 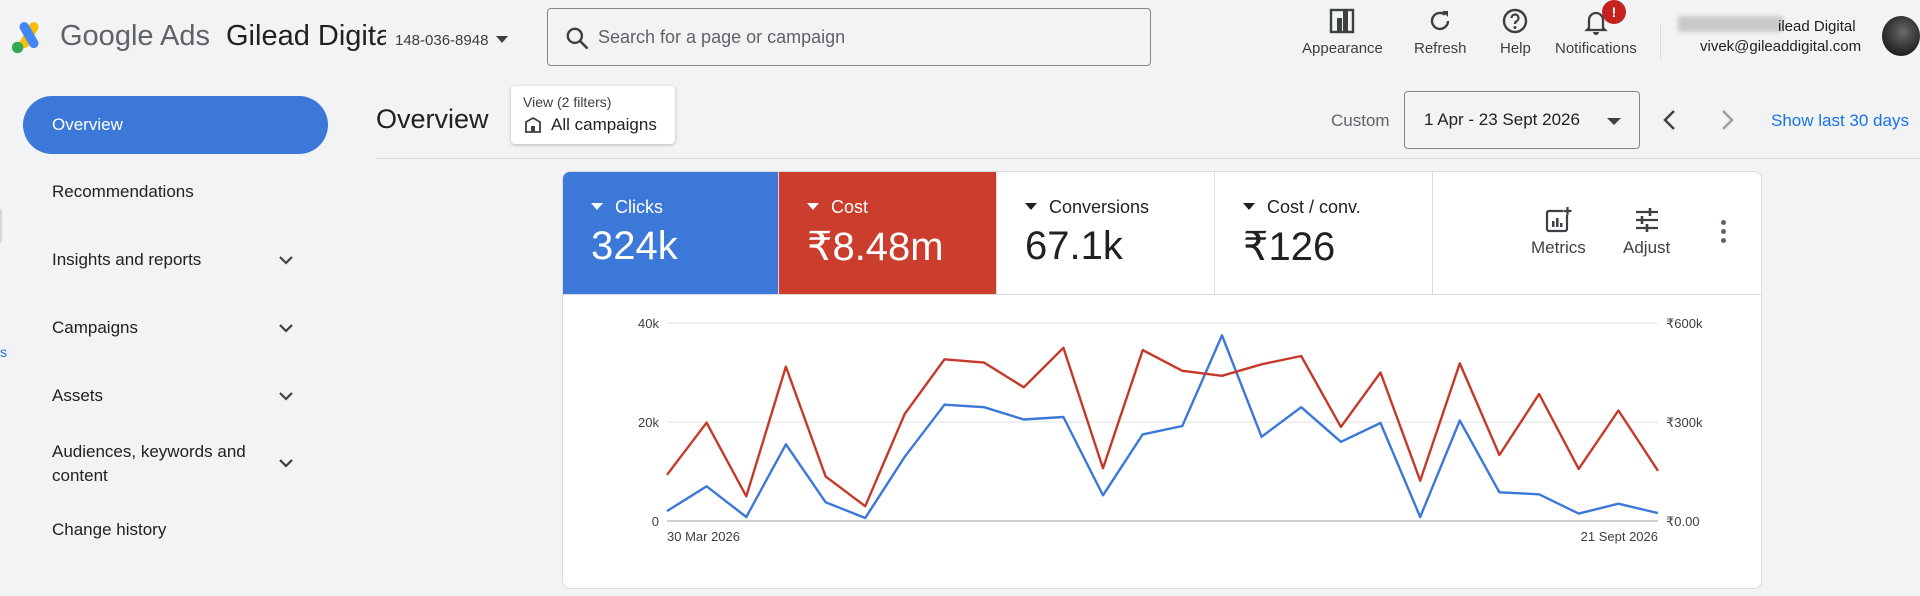 What do you see at coordinates (432, 119) in the screenshot?
I see `page-title: Overview` at bounding box center [432, 119].